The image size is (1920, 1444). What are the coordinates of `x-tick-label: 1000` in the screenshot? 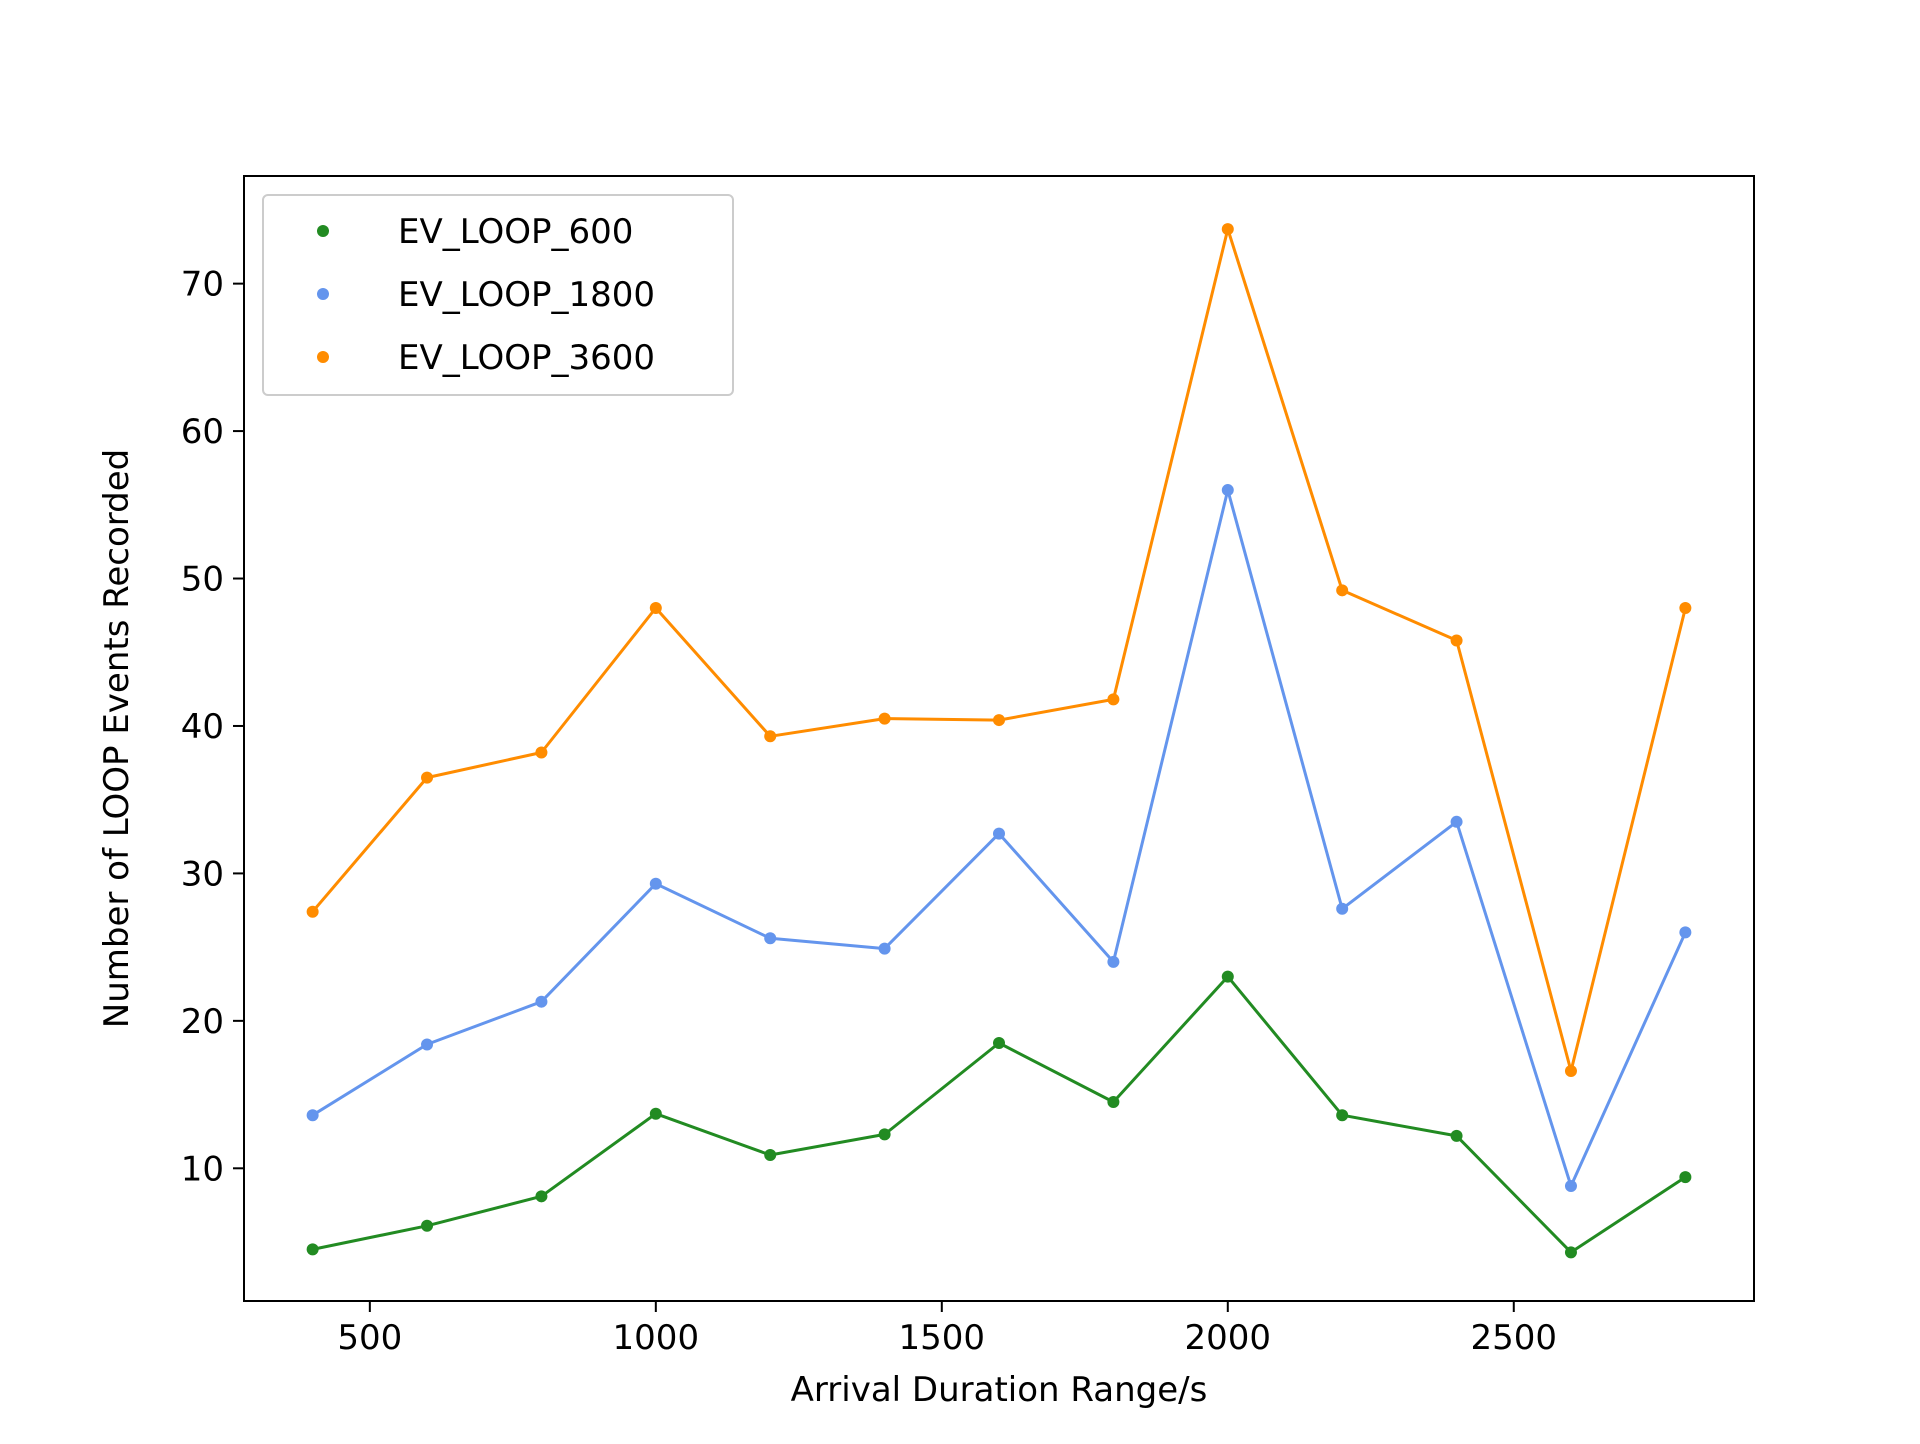 It's located at (656, 1338).